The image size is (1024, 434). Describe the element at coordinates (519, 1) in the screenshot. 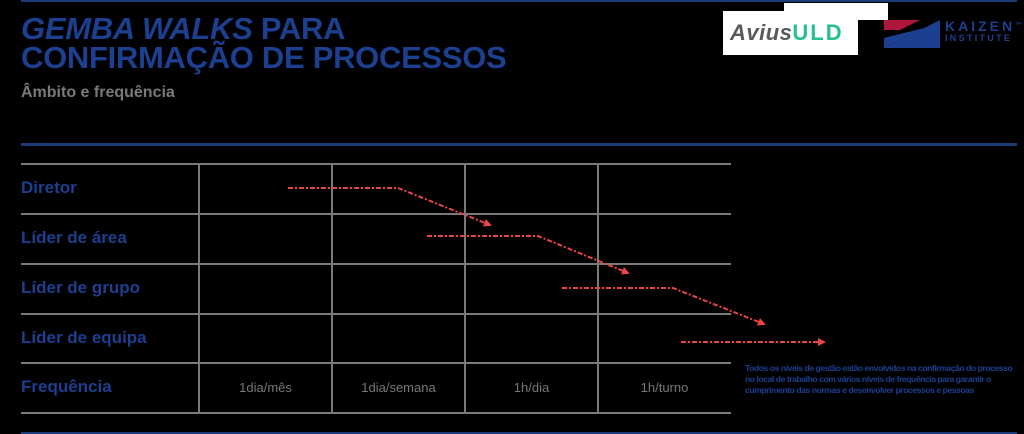

I see `top-border` at that location.